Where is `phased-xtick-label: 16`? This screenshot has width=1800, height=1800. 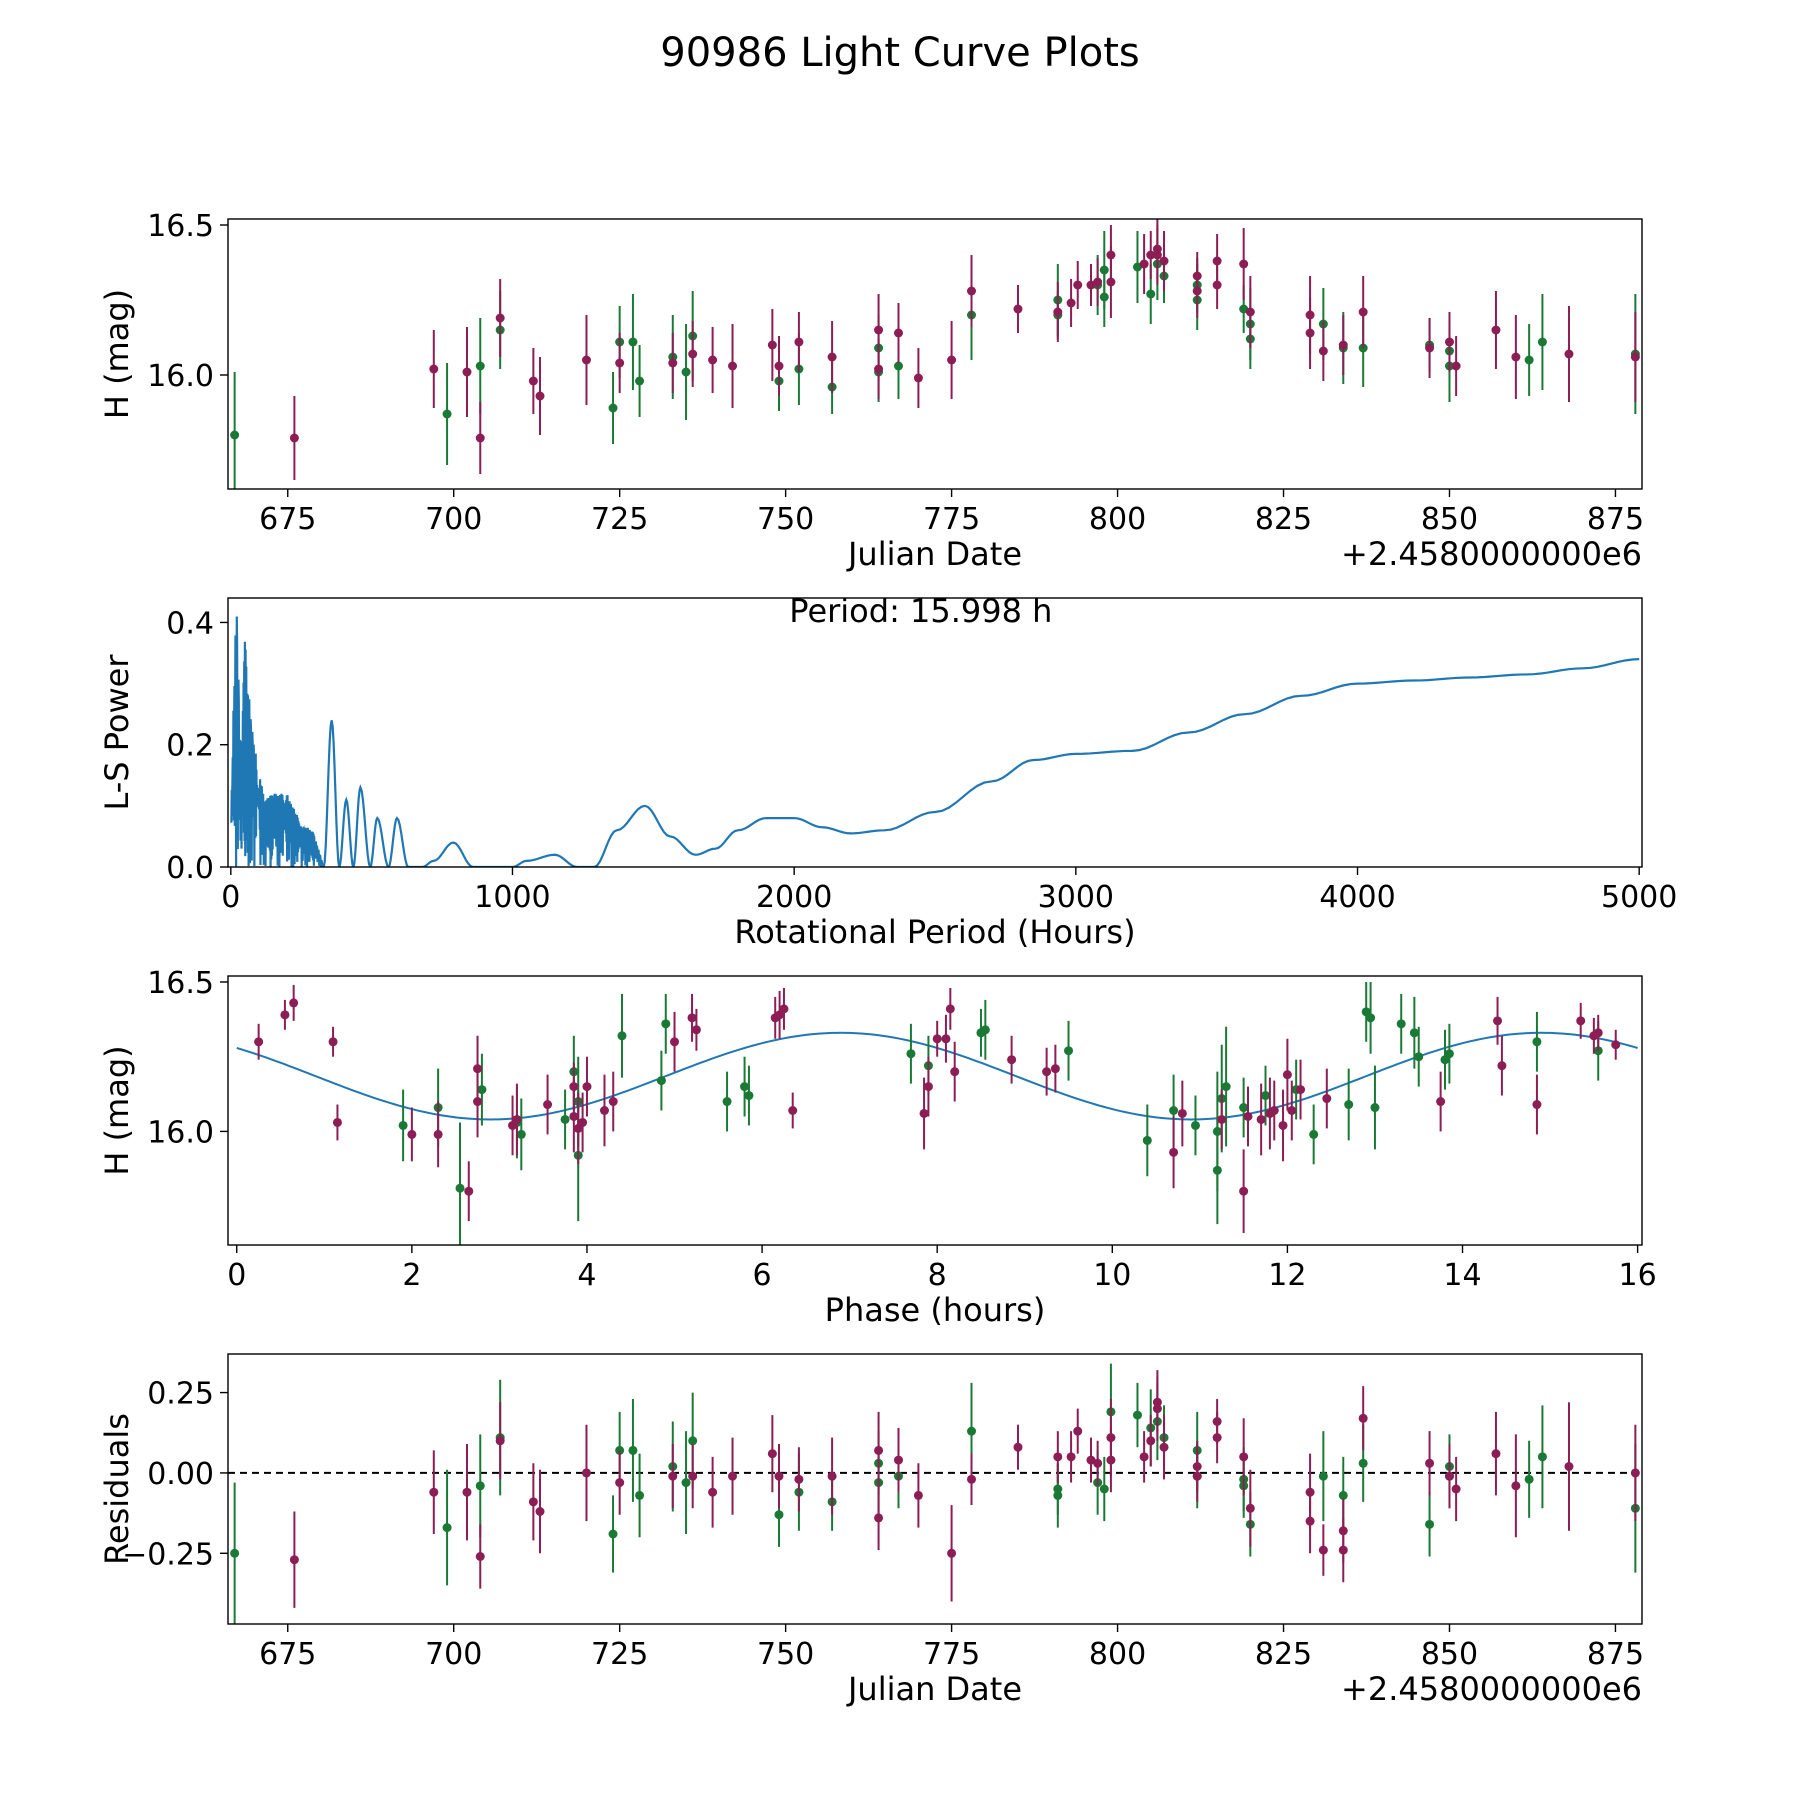 phased-xtick-label: 16 is located at coordinates (1638, 1275).